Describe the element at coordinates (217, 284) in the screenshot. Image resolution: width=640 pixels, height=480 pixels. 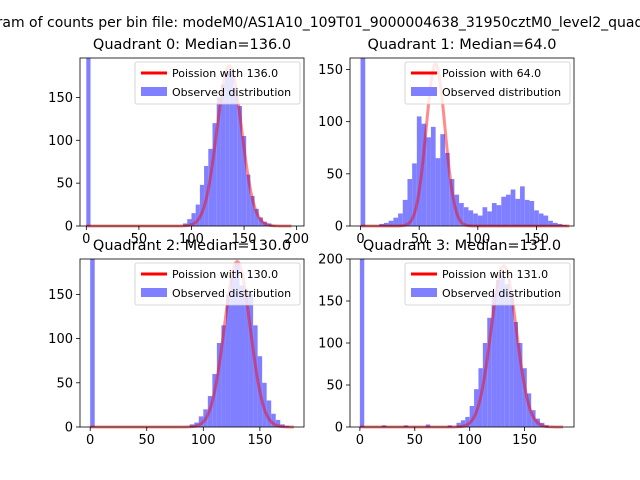
I see `legend: Poission with 130.0 Observed distribution` at that location.